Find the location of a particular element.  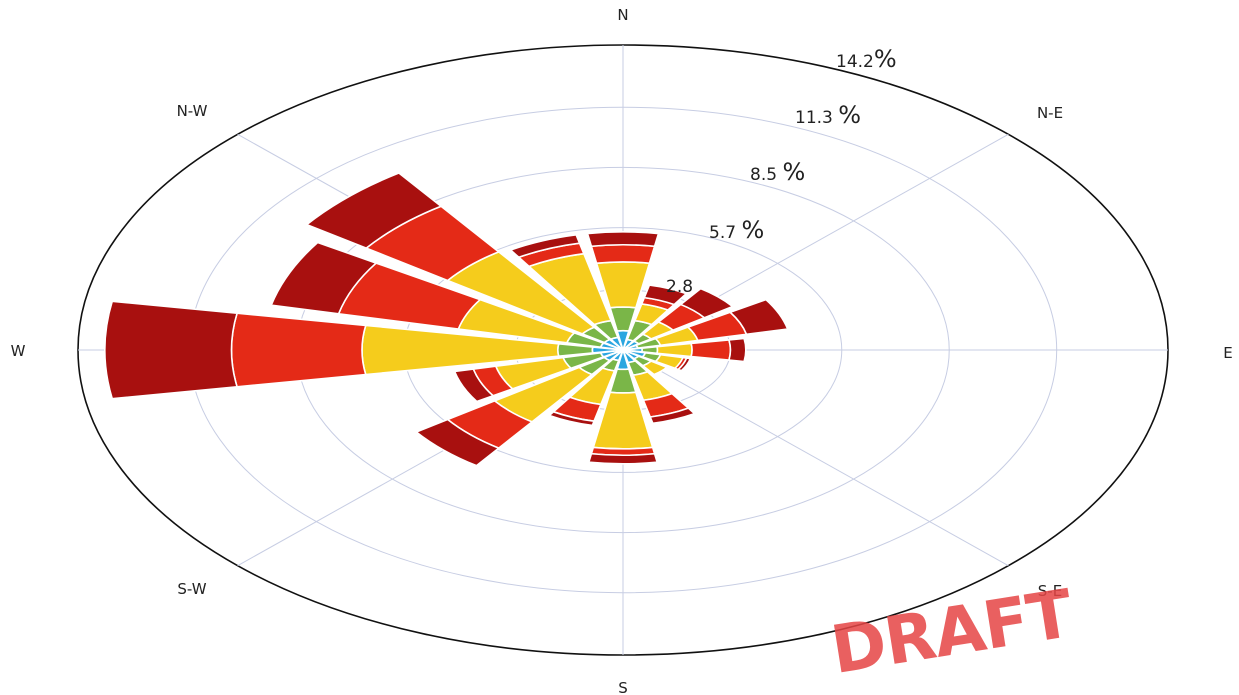

ring-label-8-5: 8.5 % is located at coordinates (777, 172).